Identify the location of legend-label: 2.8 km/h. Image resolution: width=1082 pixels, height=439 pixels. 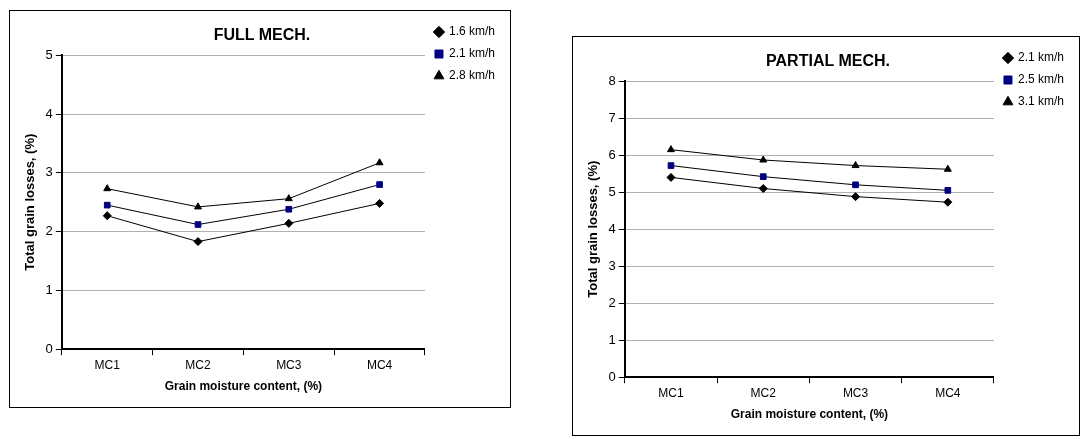
(472, 75).